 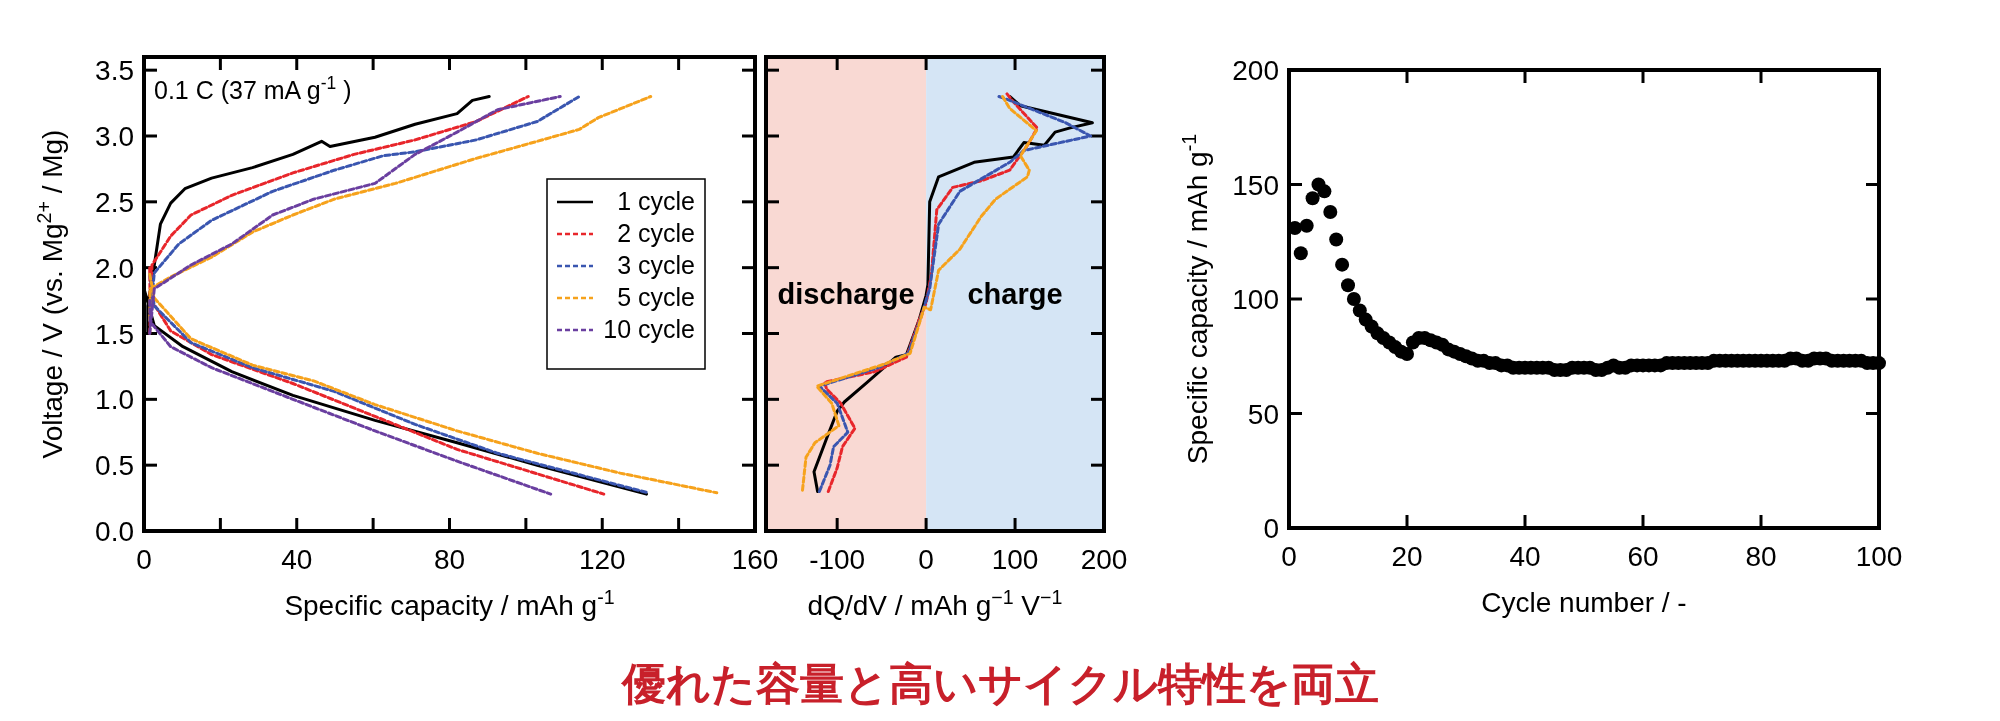 What do you see at coordinates (846, 294) in the screenshot?
I see `band-label: discharge` at bounding box center [846, 294].